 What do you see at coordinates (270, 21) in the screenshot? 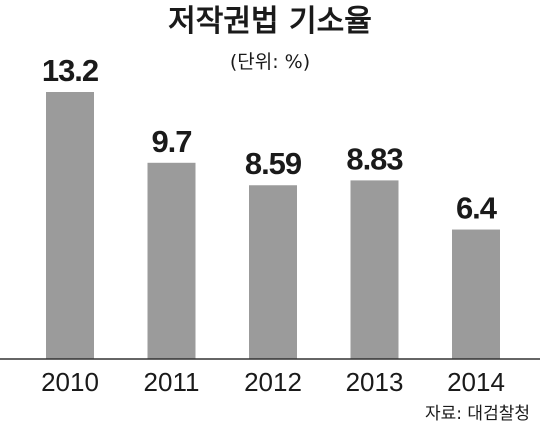
I see `chart-title: 저작권법 기소율` at bounding box center [270, 21].